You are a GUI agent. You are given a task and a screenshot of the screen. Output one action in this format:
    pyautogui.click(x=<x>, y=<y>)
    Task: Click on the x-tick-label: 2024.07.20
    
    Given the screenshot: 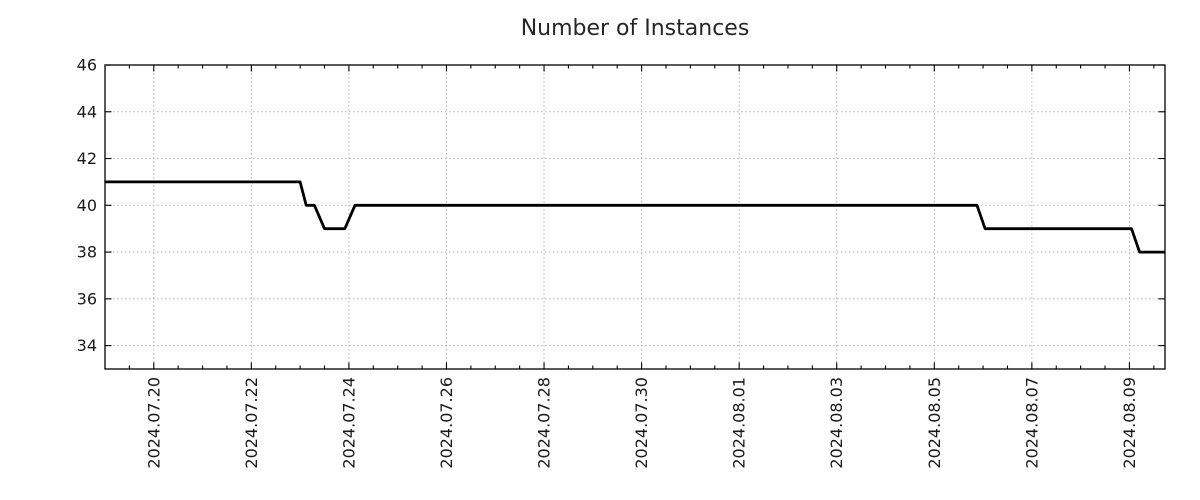 What is the action you would take?
    pyautogui.click(x=153, y=423)
    